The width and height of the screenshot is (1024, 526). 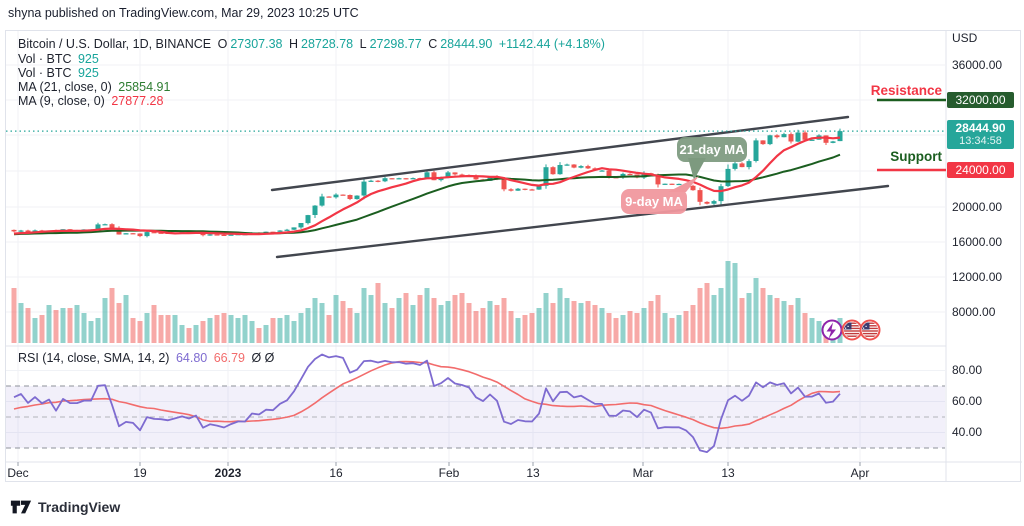 What do you see at coordinates (466, 44) in the screenshot?
I see `close-value: 28444.90` at bounding box center [466, 44].